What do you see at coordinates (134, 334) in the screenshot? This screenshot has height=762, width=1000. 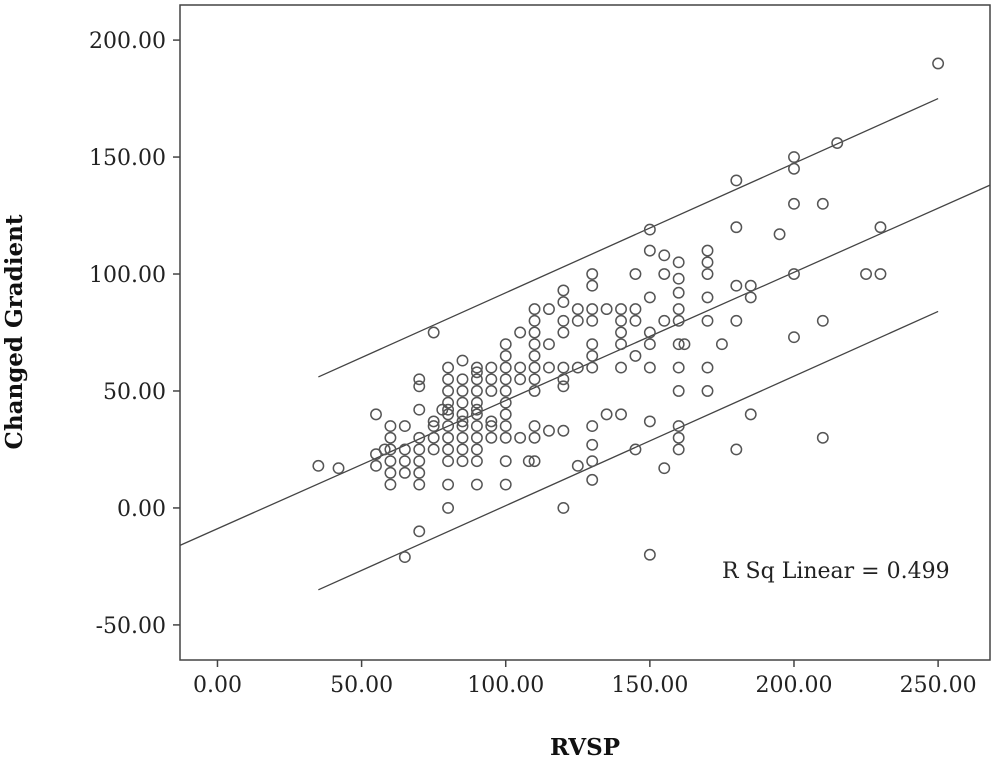 I see `y-axis: -50.00 0.00 50.00 100.00 150.00 200.00` at bounding box center [134, 334].